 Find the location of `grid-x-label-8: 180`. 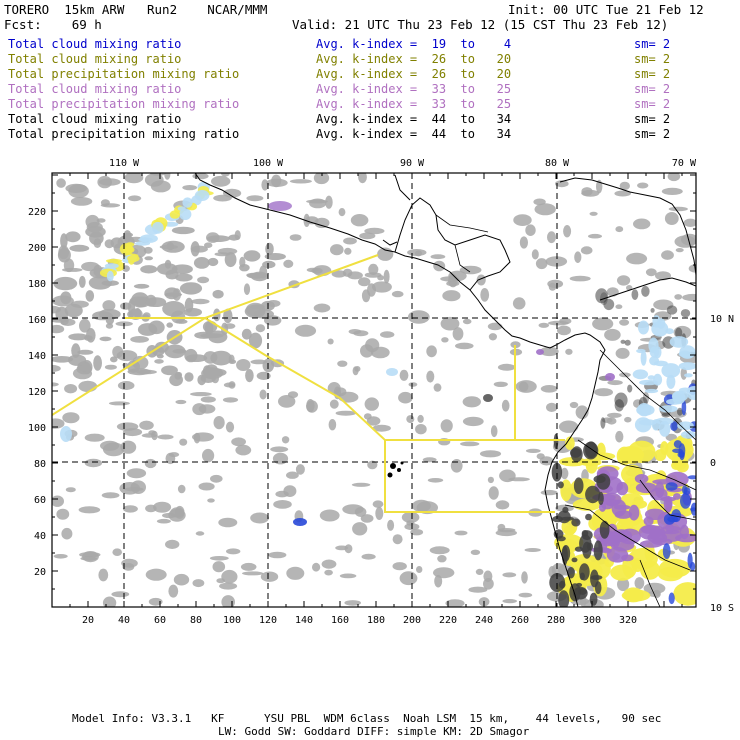

grid-x-label-8: 180 is located at coordinates (376, 620).